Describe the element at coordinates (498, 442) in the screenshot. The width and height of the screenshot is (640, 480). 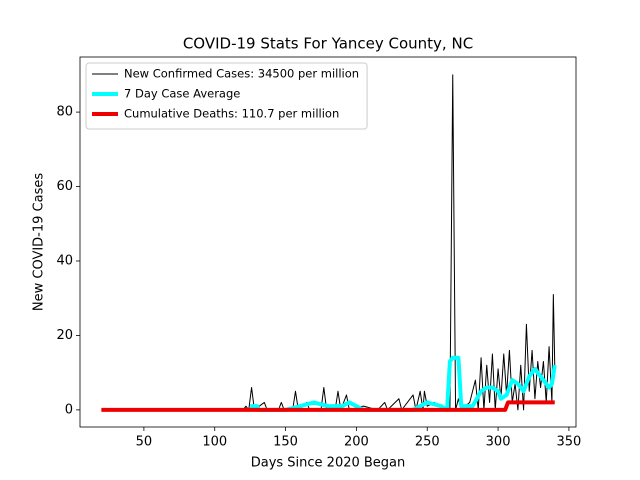
I see `x-tick-label: 300` at that location.